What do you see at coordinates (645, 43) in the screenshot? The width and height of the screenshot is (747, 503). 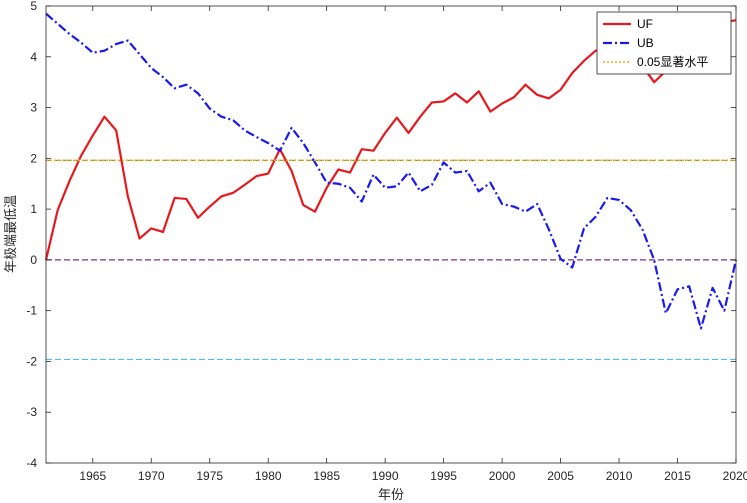 I see `legend-label-1: UB` at bounding box center [645, 43].